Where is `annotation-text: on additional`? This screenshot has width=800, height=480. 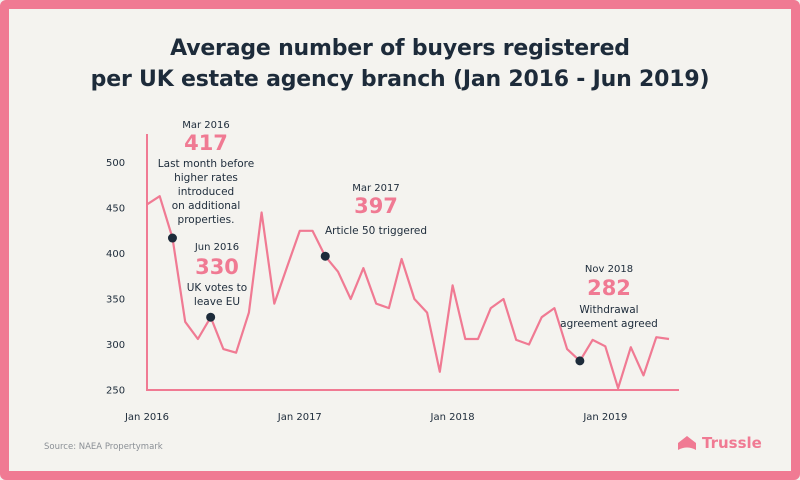
annotation-text: on additional is located at coordinates (206, 206).